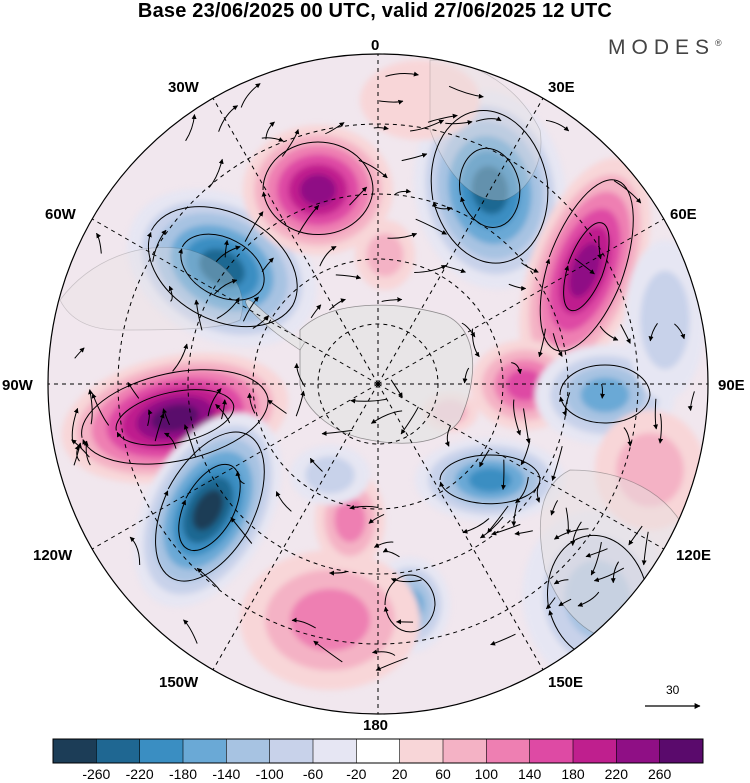 The height and width of the screenshot is (783, 750). I want to click on low-anomaly-pole-south, so click(330, 475).